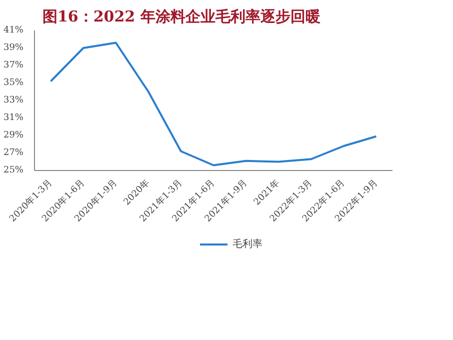 The height and width of the screenshot is (340, 453). Describe the element at coordinates (13, 48) in the screenshot. I see `y-tick-label: 39%` at that location.